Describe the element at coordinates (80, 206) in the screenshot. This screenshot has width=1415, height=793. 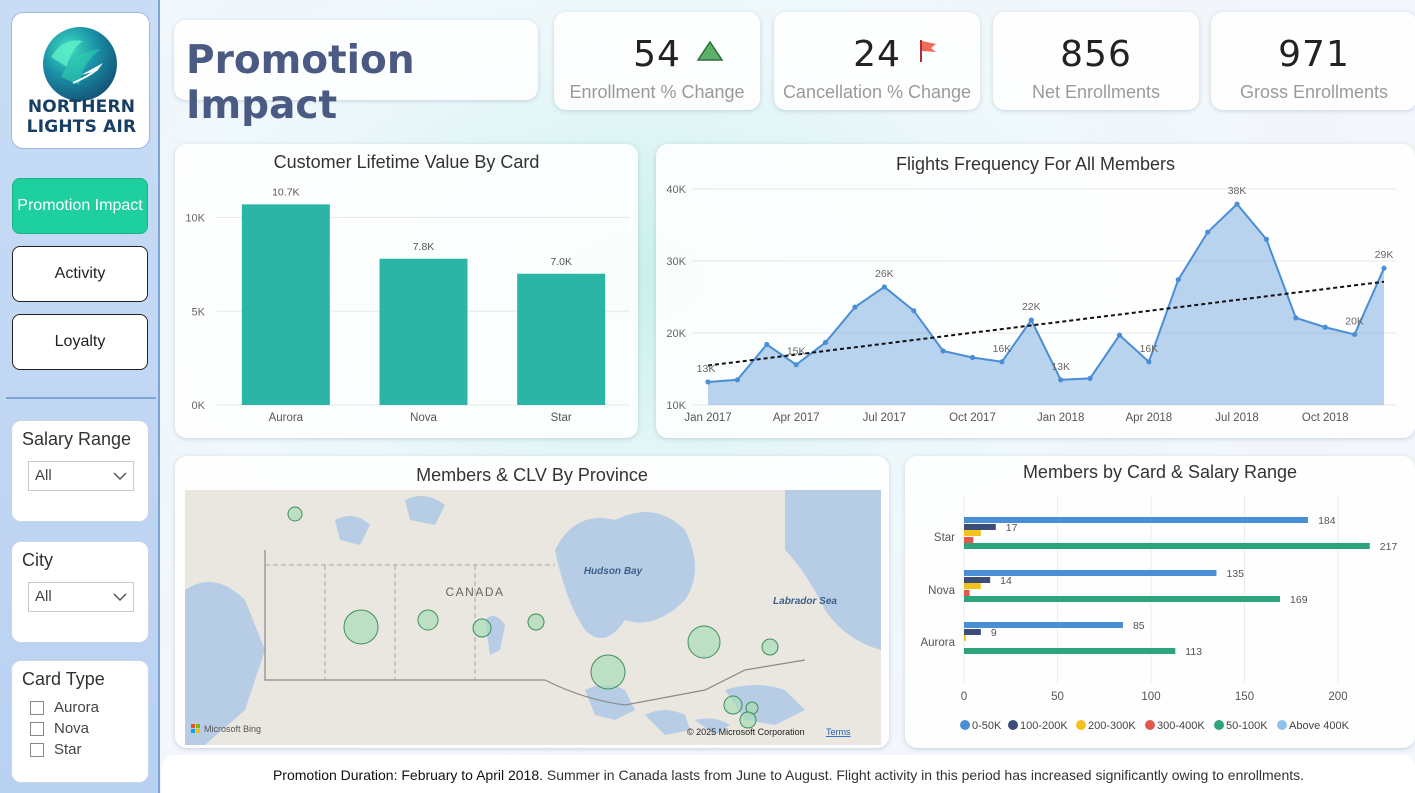
I see `nav-promotion-impact-button: Promotion Impact` at that location.